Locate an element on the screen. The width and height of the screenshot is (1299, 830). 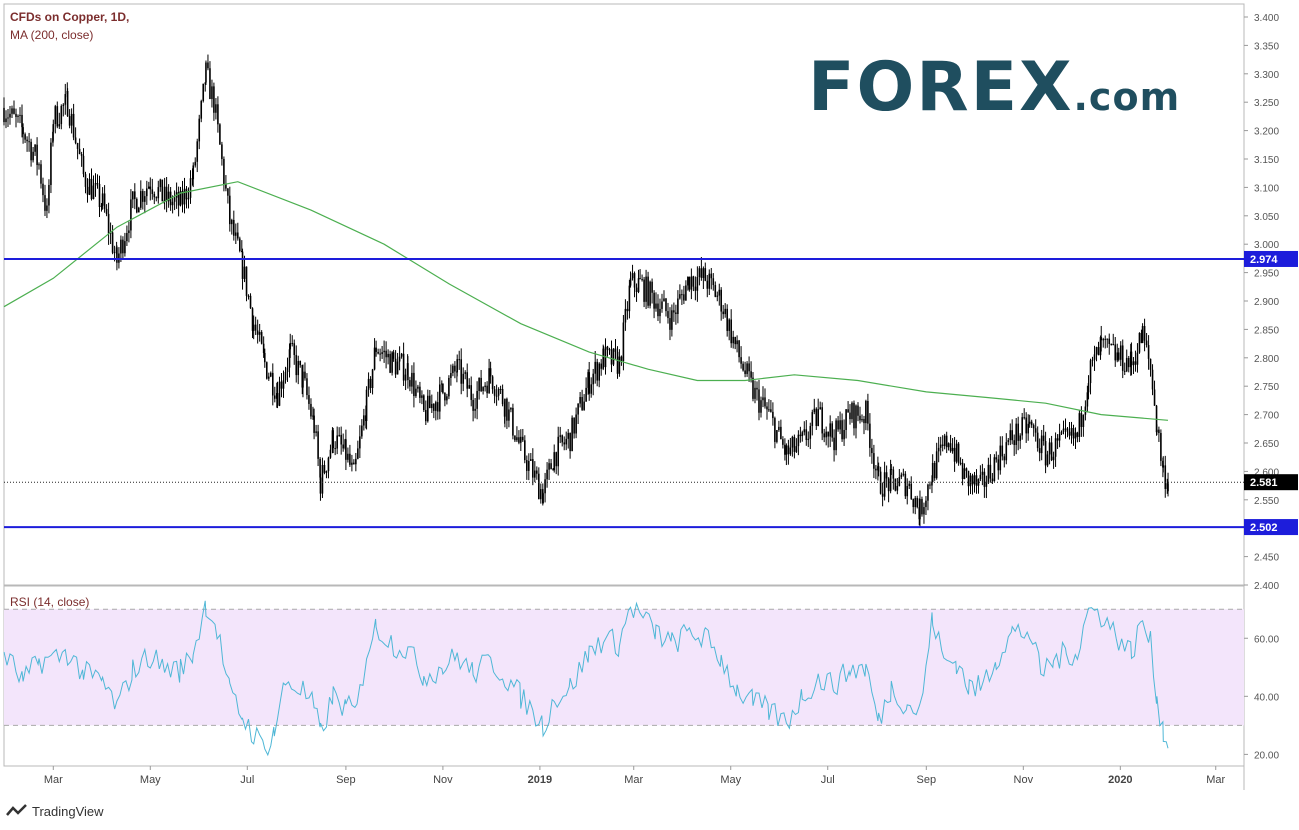
price-tick-label: 2.800 is located at coordinates (1266, 359).